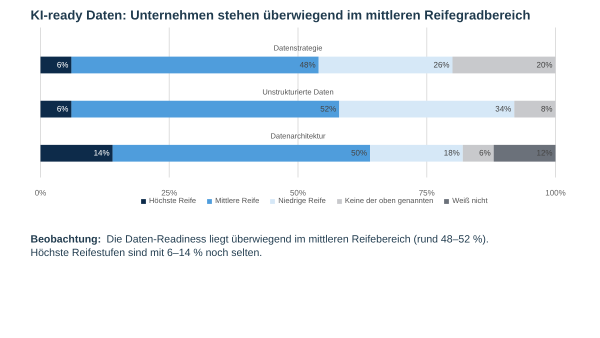  Describe the element at coordinates (544, 65) in the screenshot. I see `data-label: 20%` at that location.